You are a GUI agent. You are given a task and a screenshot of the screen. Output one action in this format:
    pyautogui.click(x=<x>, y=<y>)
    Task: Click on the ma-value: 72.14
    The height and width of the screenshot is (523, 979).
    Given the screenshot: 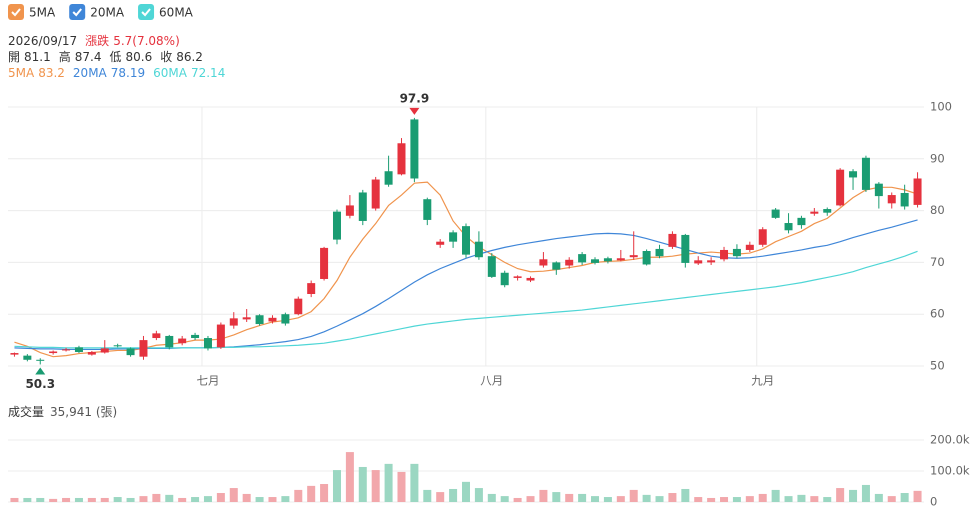 What is the action you would take?
    pyautogui.click(x=208, y=73)
    